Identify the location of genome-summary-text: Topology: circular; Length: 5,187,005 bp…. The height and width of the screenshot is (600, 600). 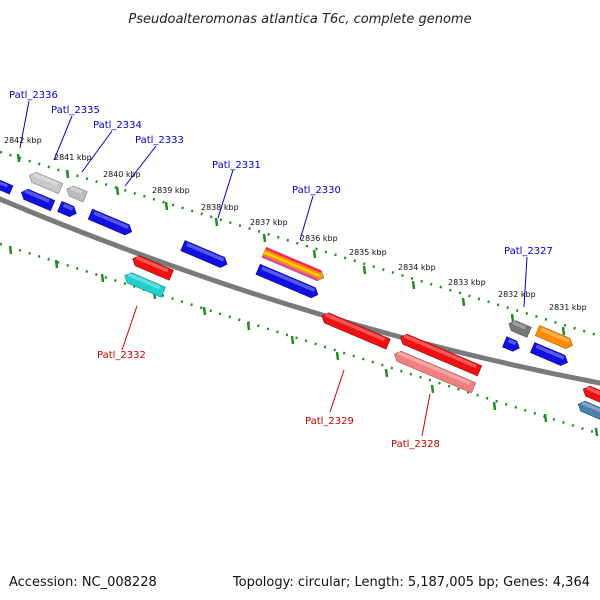
(411, 582).